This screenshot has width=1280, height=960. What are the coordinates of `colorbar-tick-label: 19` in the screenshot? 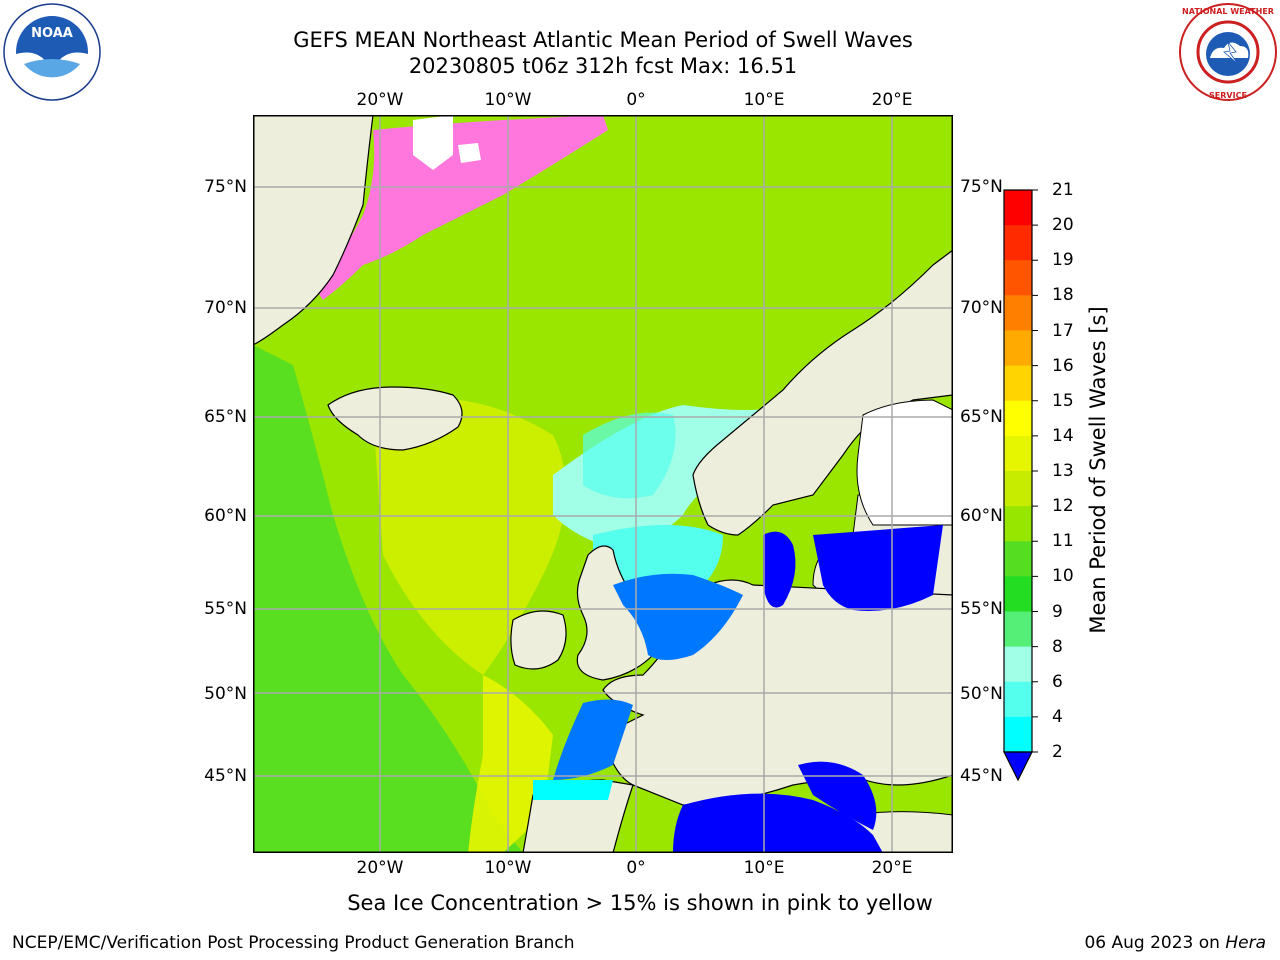 It's located at (1063, 260).